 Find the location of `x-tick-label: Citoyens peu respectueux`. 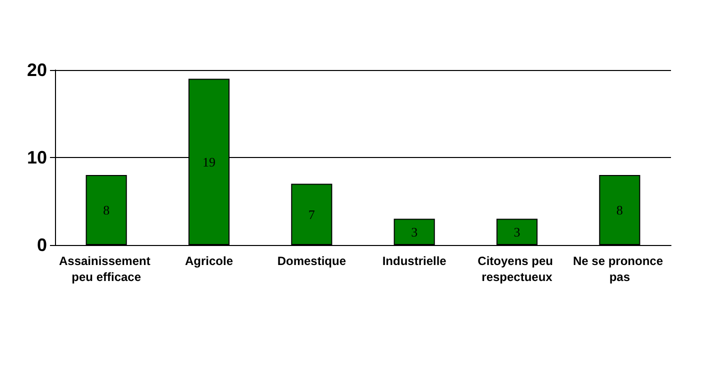

x-tick-label: Citoyens peu respectueux is located at coordinates (517, 269).